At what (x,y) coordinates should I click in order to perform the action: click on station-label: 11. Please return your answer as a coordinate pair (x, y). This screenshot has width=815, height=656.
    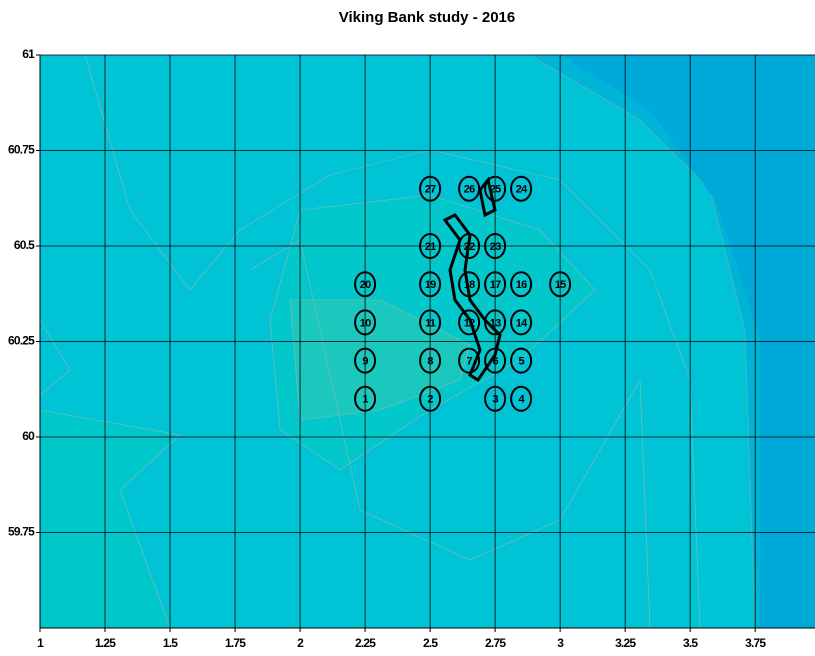
    Looking at the image, I should click on (430, 323).